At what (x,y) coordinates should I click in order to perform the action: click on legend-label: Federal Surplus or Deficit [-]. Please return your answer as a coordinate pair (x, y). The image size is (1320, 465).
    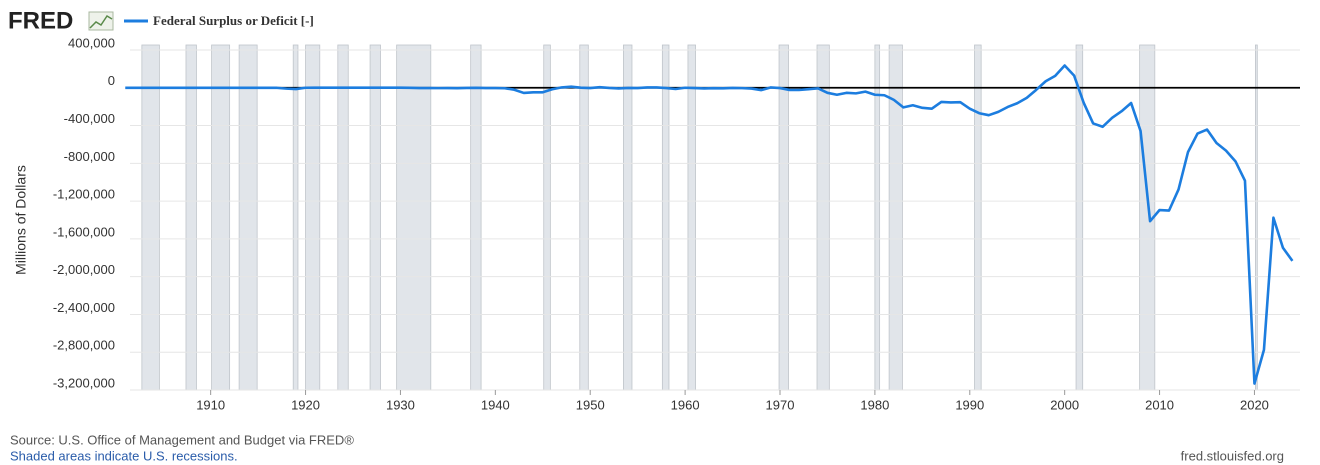
    Looking at the image, I should click on (233, 20).